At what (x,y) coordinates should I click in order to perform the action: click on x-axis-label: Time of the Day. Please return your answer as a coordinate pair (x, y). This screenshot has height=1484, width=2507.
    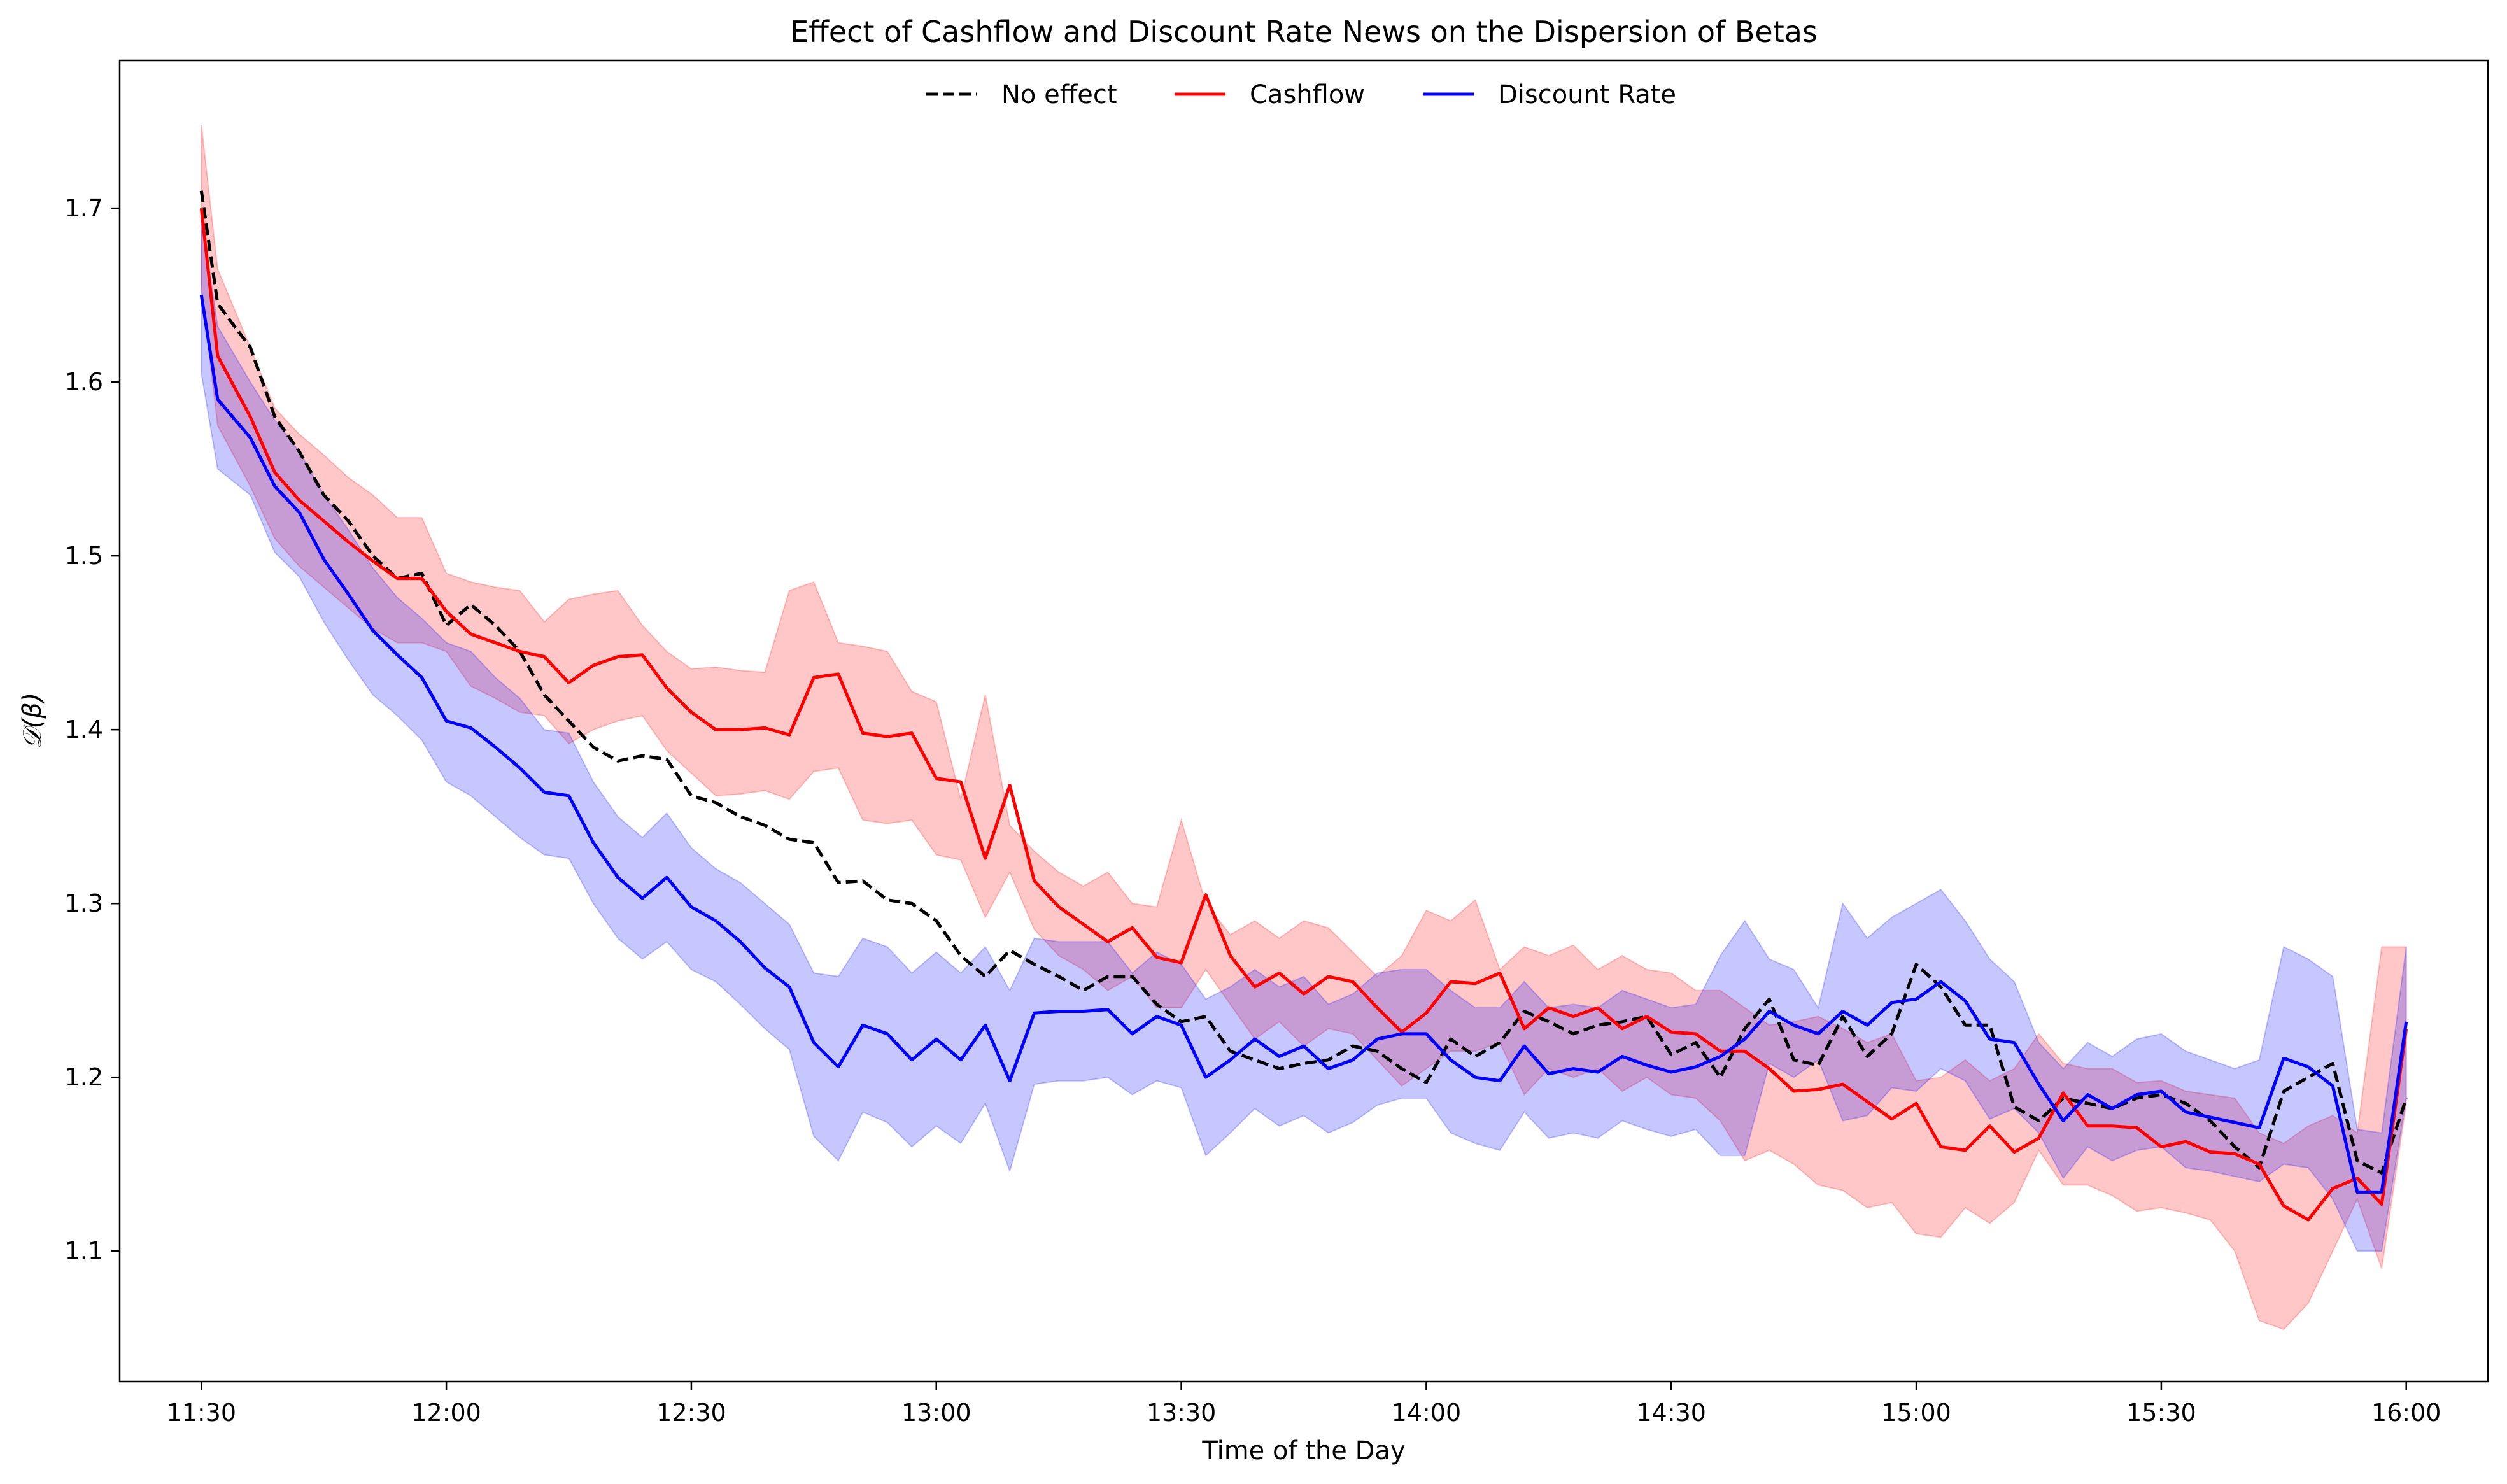
    Looking at the image, I should click on (1303, 1451).